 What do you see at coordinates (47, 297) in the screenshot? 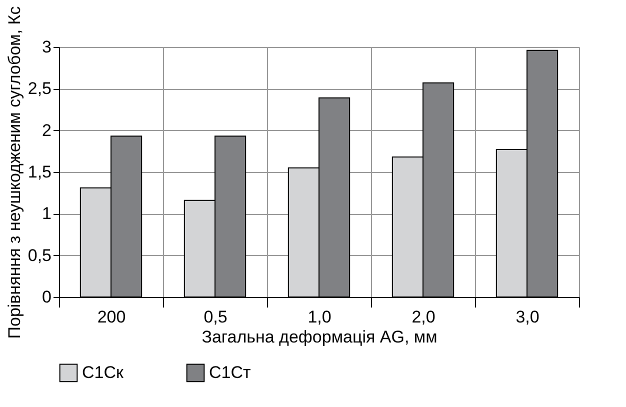
I see `y-tick-label: 0` at bounding box center [47, 297].